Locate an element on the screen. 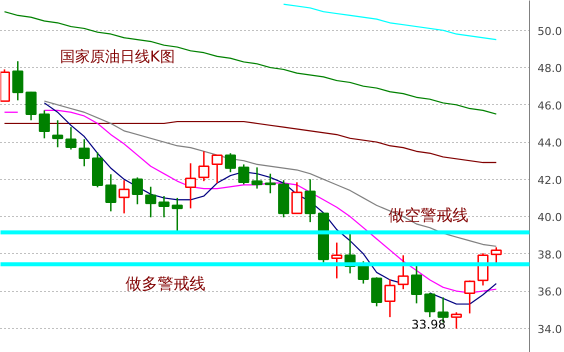 The width and height of the screenshot is (564, 352). annotation: 33.98 is located at coordinates (428, 325).